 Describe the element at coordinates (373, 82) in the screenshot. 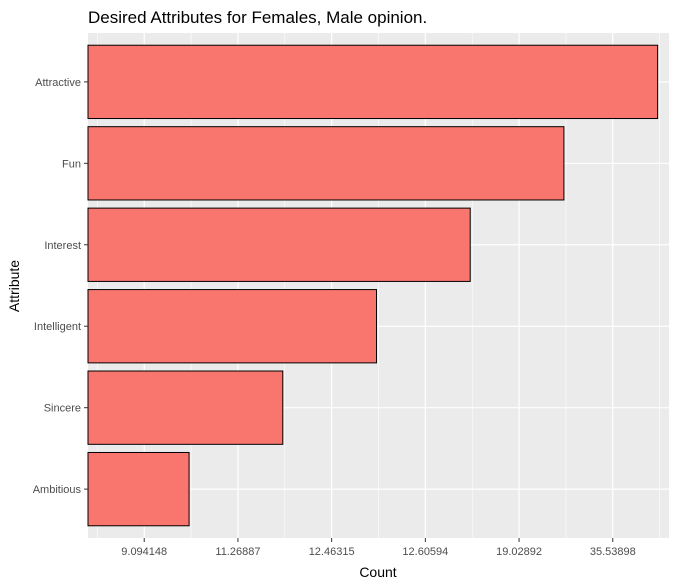

I see `bar-attractive` at that location.